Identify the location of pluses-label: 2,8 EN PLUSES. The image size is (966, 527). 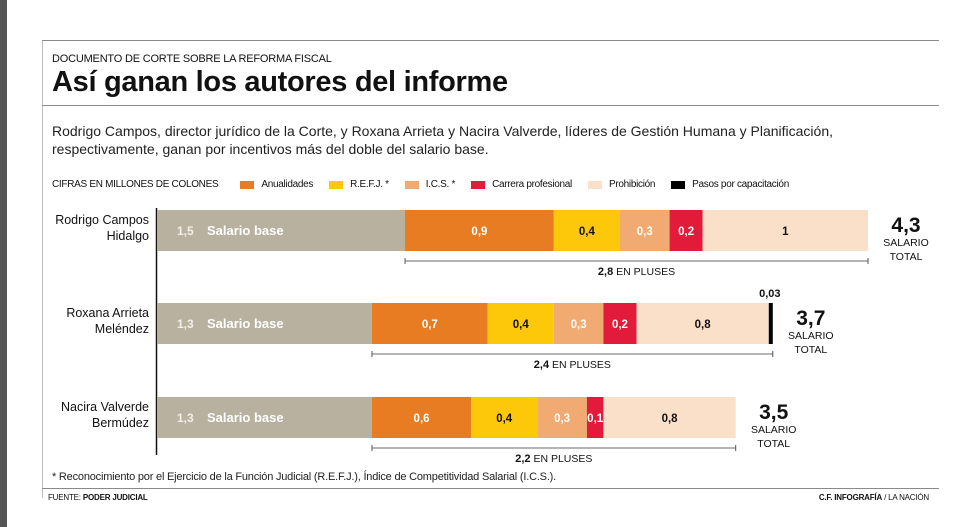
(636, 272).